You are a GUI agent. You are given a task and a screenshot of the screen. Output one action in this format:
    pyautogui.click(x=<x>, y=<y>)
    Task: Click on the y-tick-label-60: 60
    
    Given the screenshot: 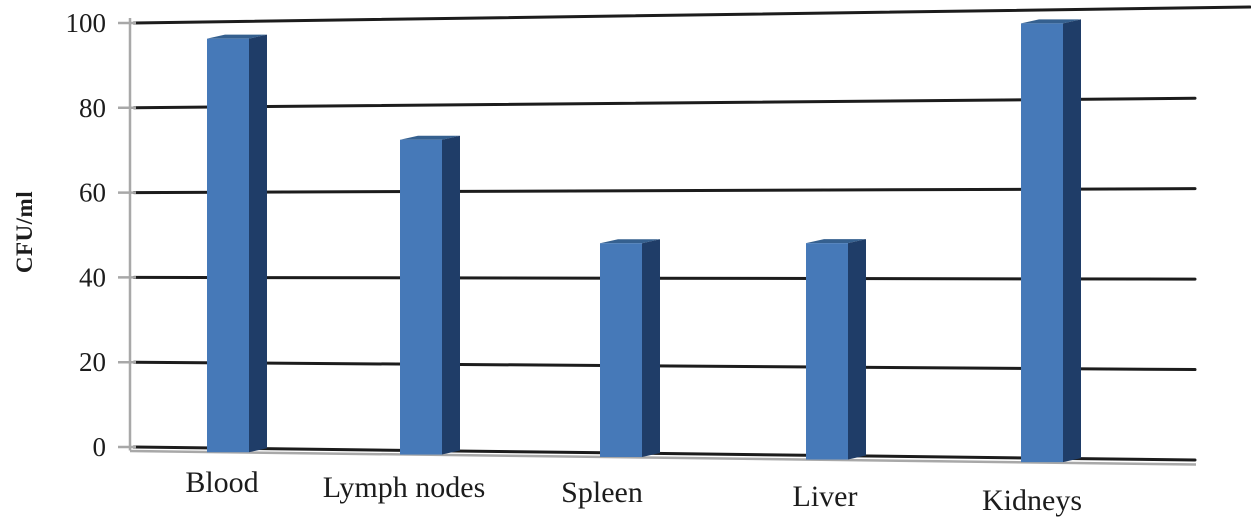 What is the action you would take?
    pyautogui.click(x=92, y=193)
    